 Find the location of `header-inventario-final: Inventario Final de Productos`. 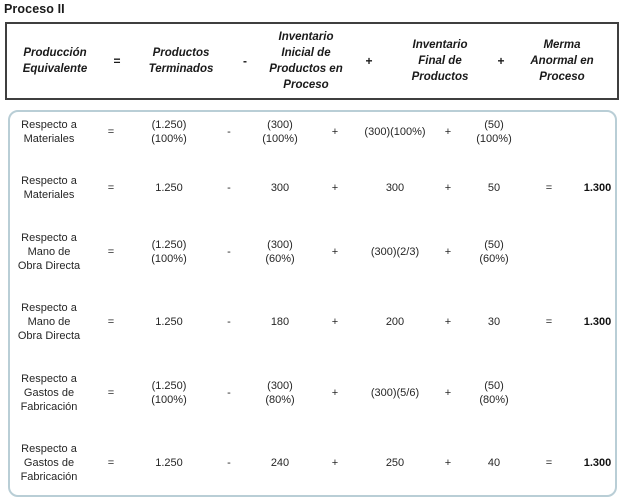

header-inventario-final: Inventario Final de Productos is located at coordinates (440, 61).